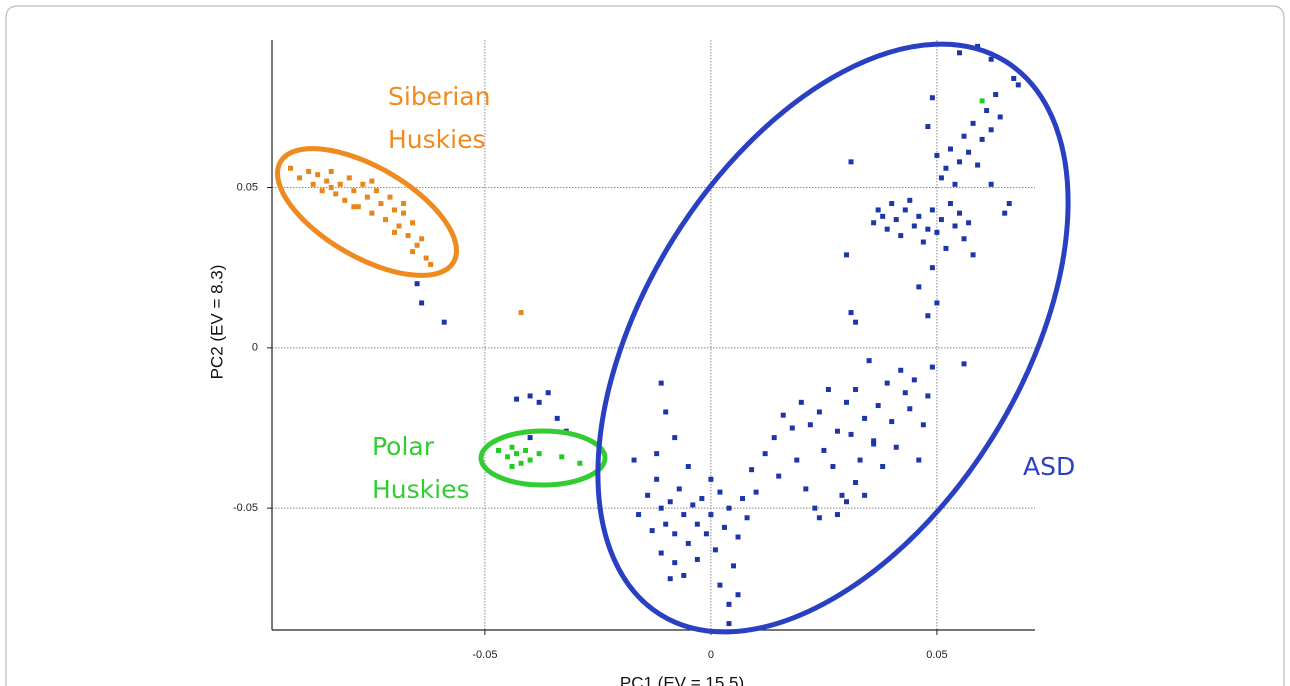 This screenshot has height=686, width=1290. What do you see at coordinates (682, 679) in the screenshot?
I see `x-axis-label: PC1 (EV = 15.5)` at bounding box center [682, 679].